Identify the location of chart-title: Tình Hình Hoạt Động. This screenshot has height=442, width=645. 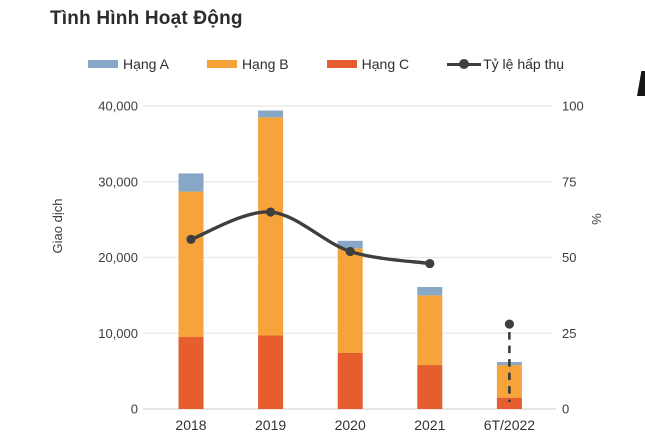
(146, 18).